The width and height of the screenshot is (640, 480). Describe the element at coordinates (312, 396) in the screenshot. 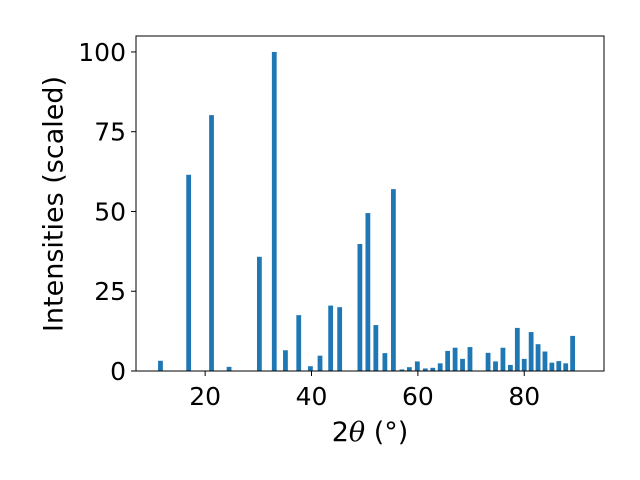

I see `x-tick-label-1: 40` at that location.